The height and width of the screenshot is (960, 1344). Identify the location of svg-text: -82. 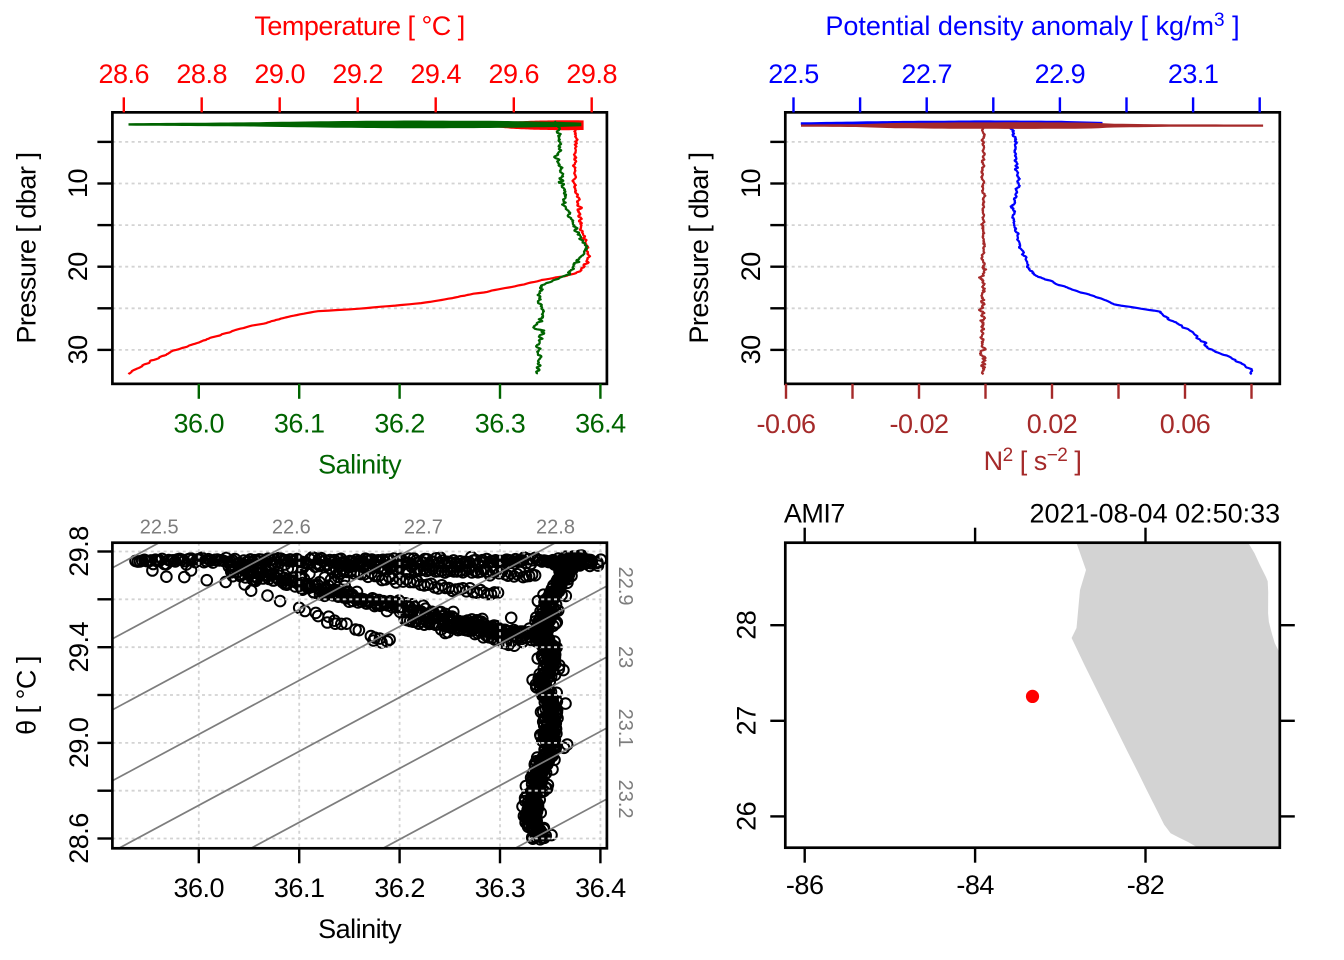
(1146, 885).